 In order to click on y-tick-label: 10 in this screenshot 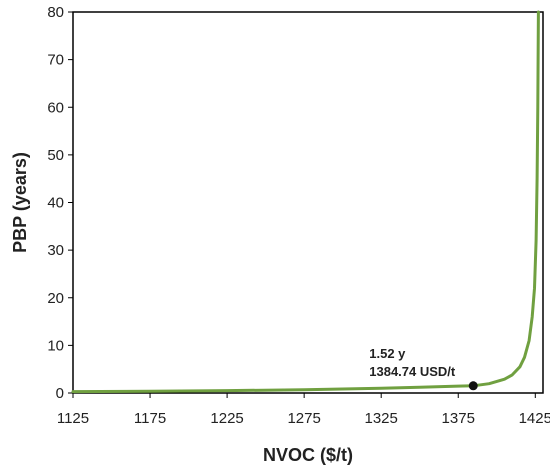, I will do `click(55, 345)`.